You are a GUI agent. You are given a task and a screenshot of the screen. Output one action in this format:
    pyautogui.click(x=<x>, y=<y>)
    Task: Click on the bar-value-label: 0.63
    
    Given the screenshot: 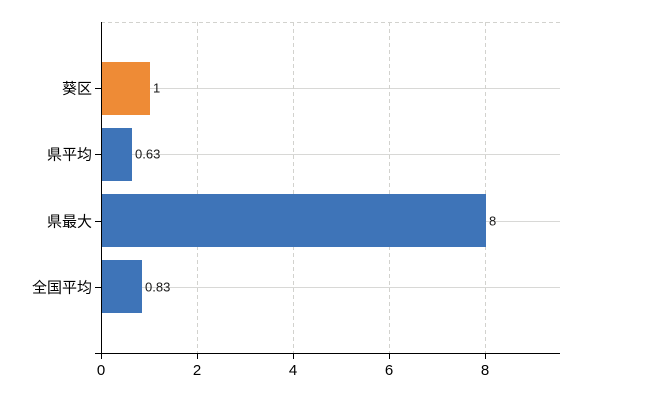 What is the action you would take?
    pyautogui.click(x=148, y=154)
    